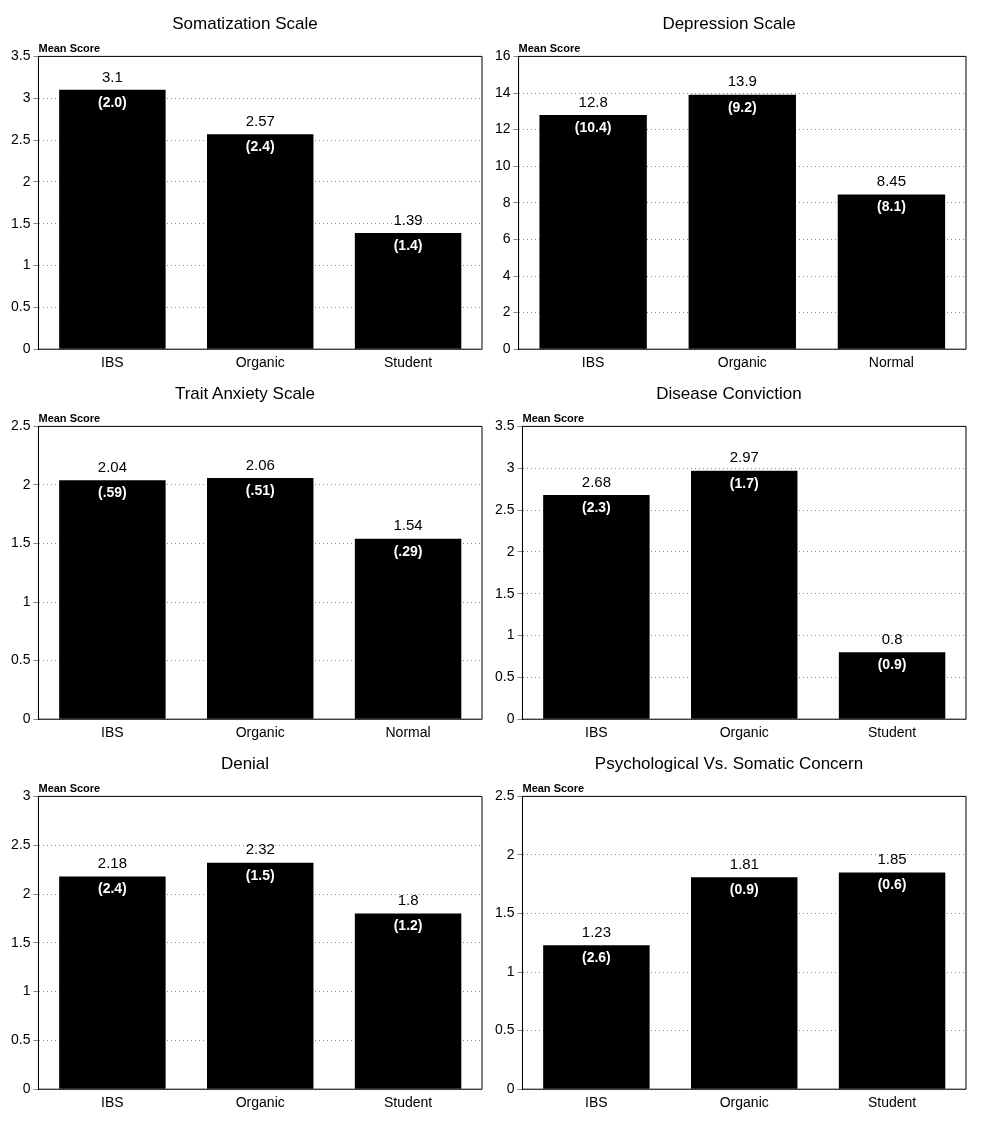  What do you see at coordinates (506, 274) in the screenshot?
I see `y-tick-label: 4` at bounding box center [506, 274].